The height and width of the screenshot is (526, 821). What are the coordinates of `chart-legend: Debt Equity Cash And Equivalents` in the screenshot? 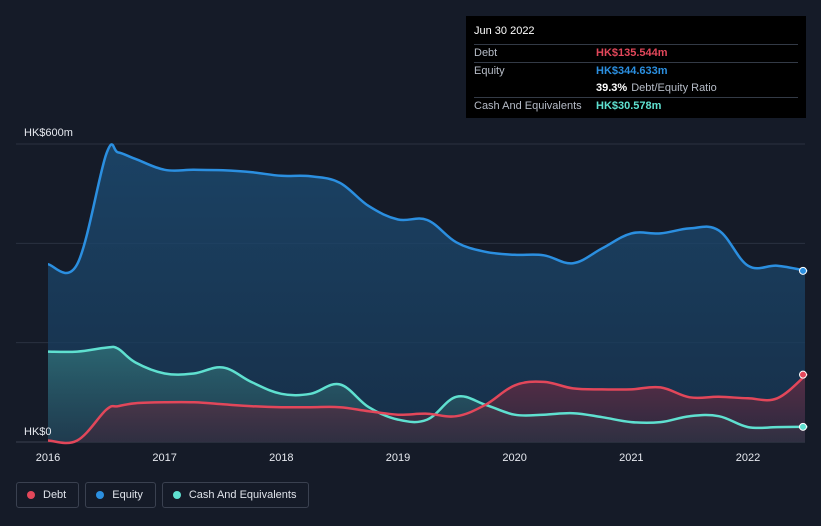 It's located at (163, 495).